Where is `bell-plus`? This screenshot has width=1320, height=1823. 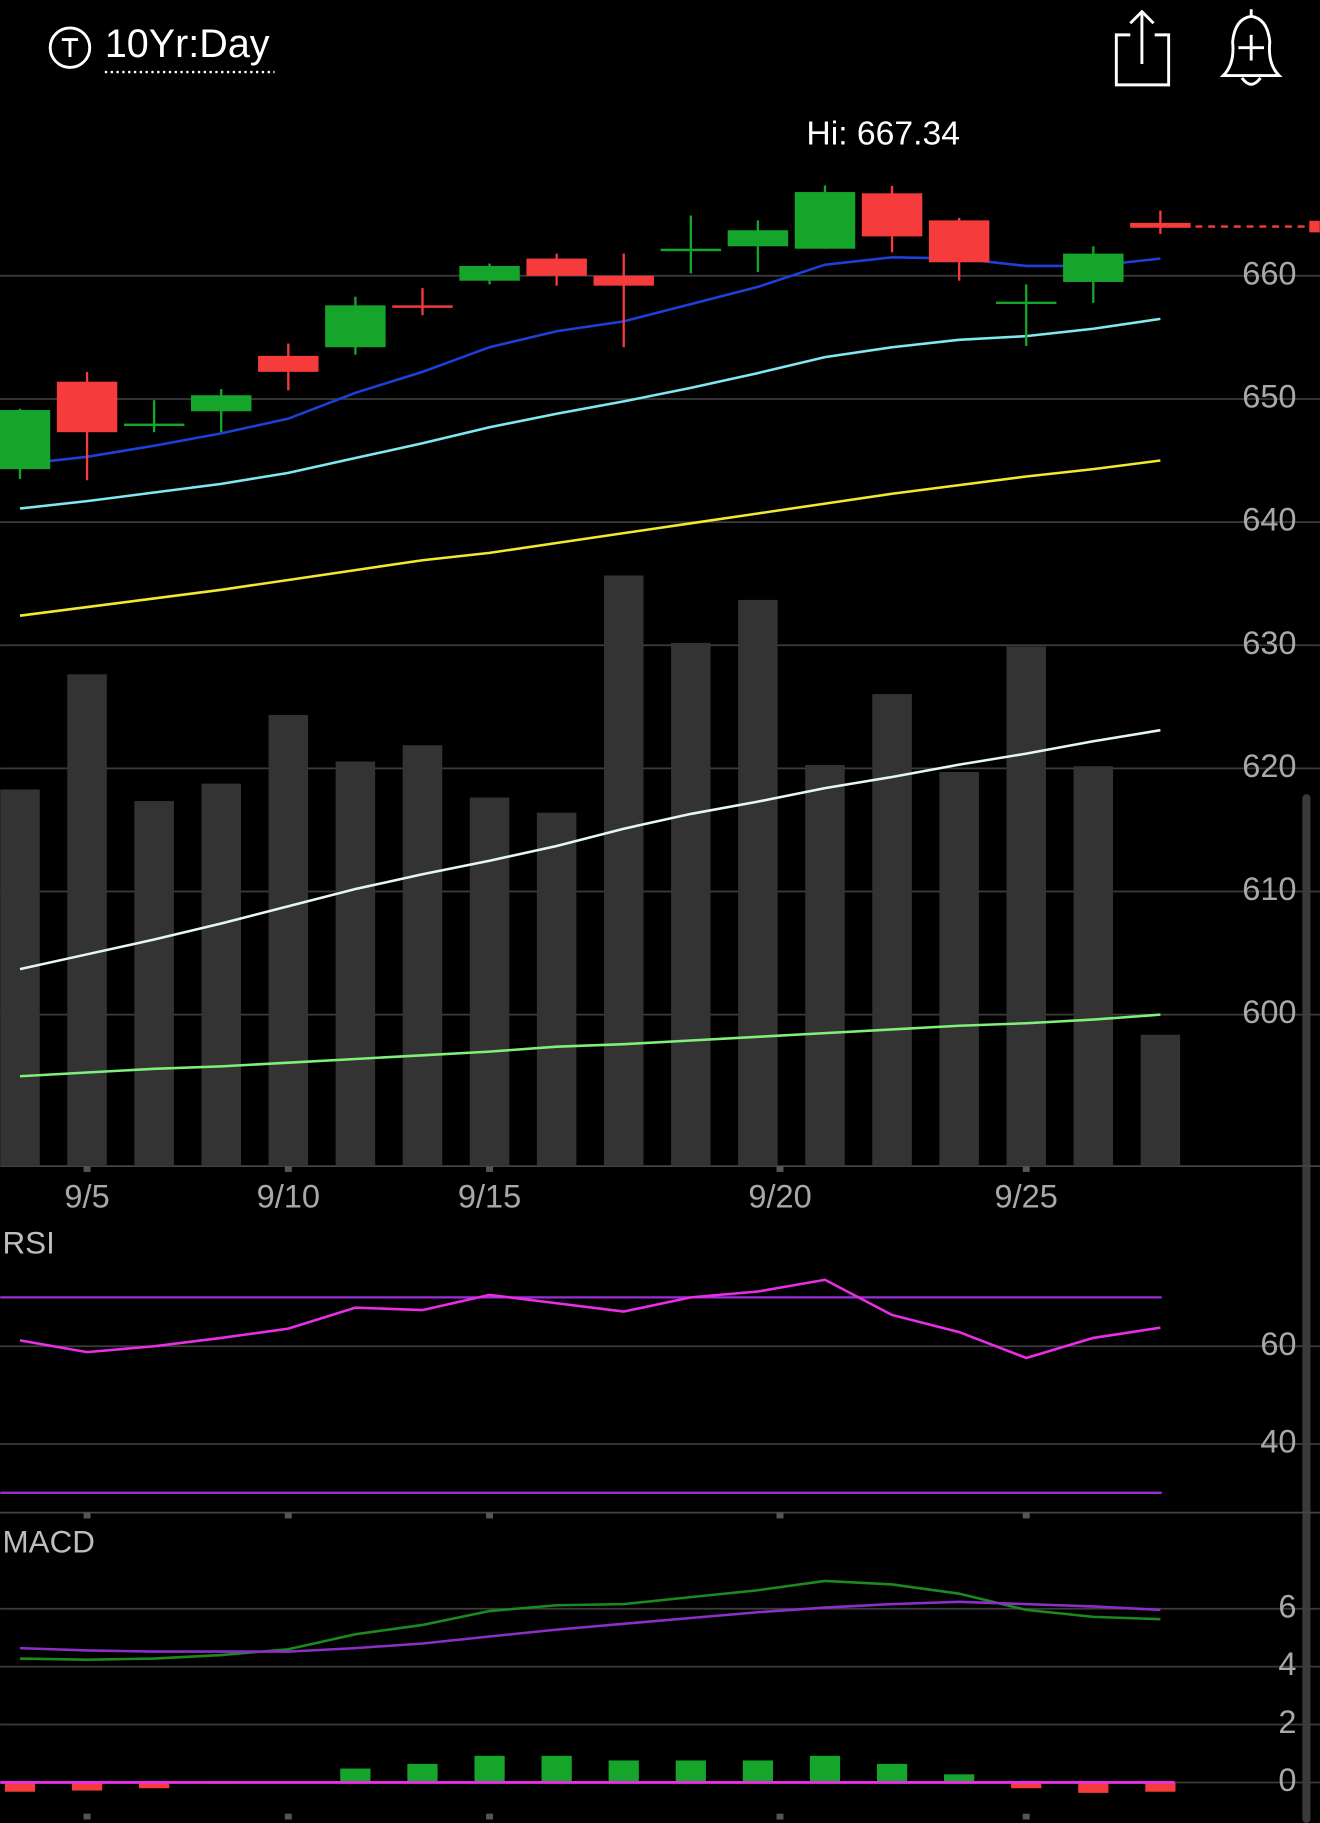
bell-plus is located at coordinates (1251, 35).